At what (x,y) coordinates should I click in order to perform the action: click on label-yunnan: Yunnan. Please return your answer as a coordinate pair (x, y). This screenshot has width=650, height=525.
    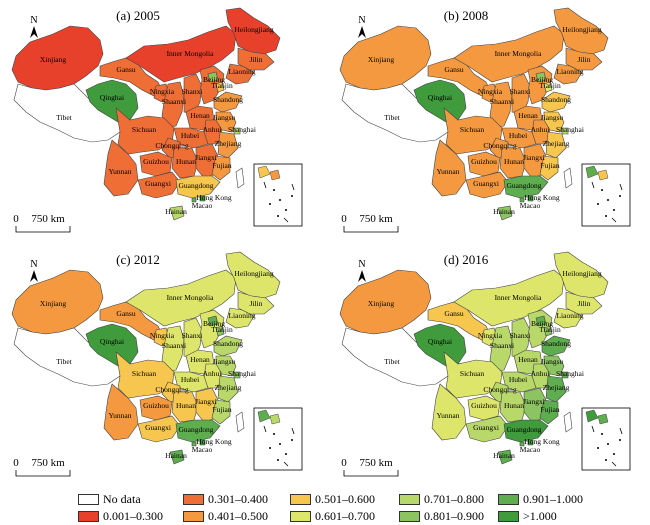
    Looking at the image, I should click on (120, 171).